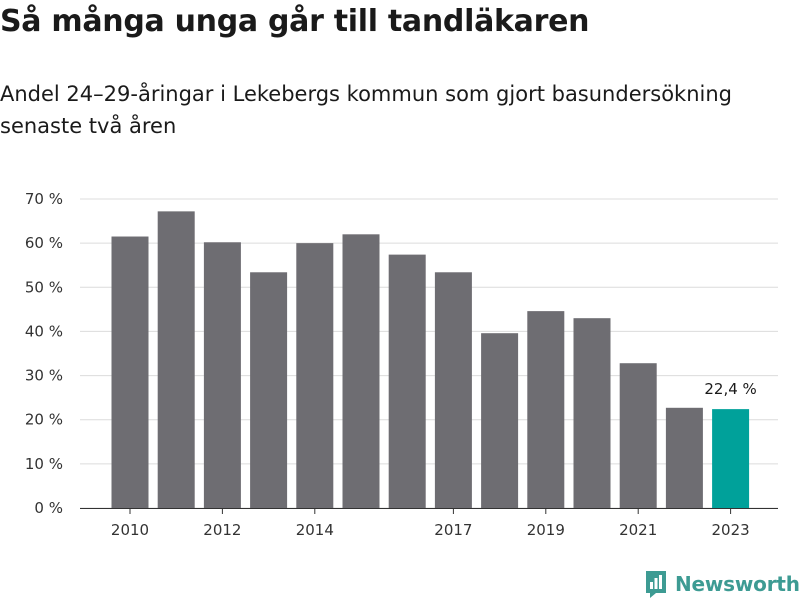  I want to click on bar-2018, so click(500, 420).